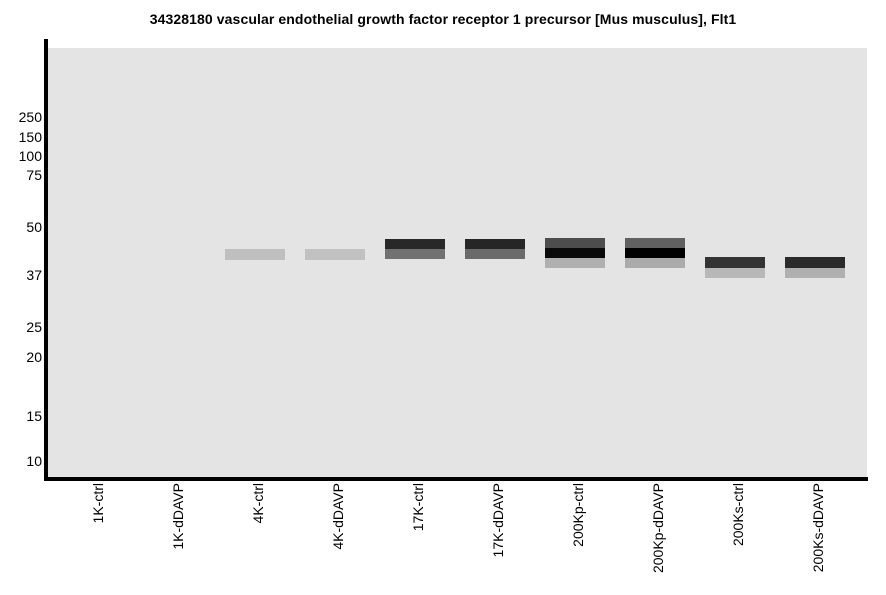 The width and height of the screenshot is (886, 595). Describe the element at coordinates (418, 507) in the screenshot. I see `lane-label-17K-ctrl: 17K-ctrl` at that location.